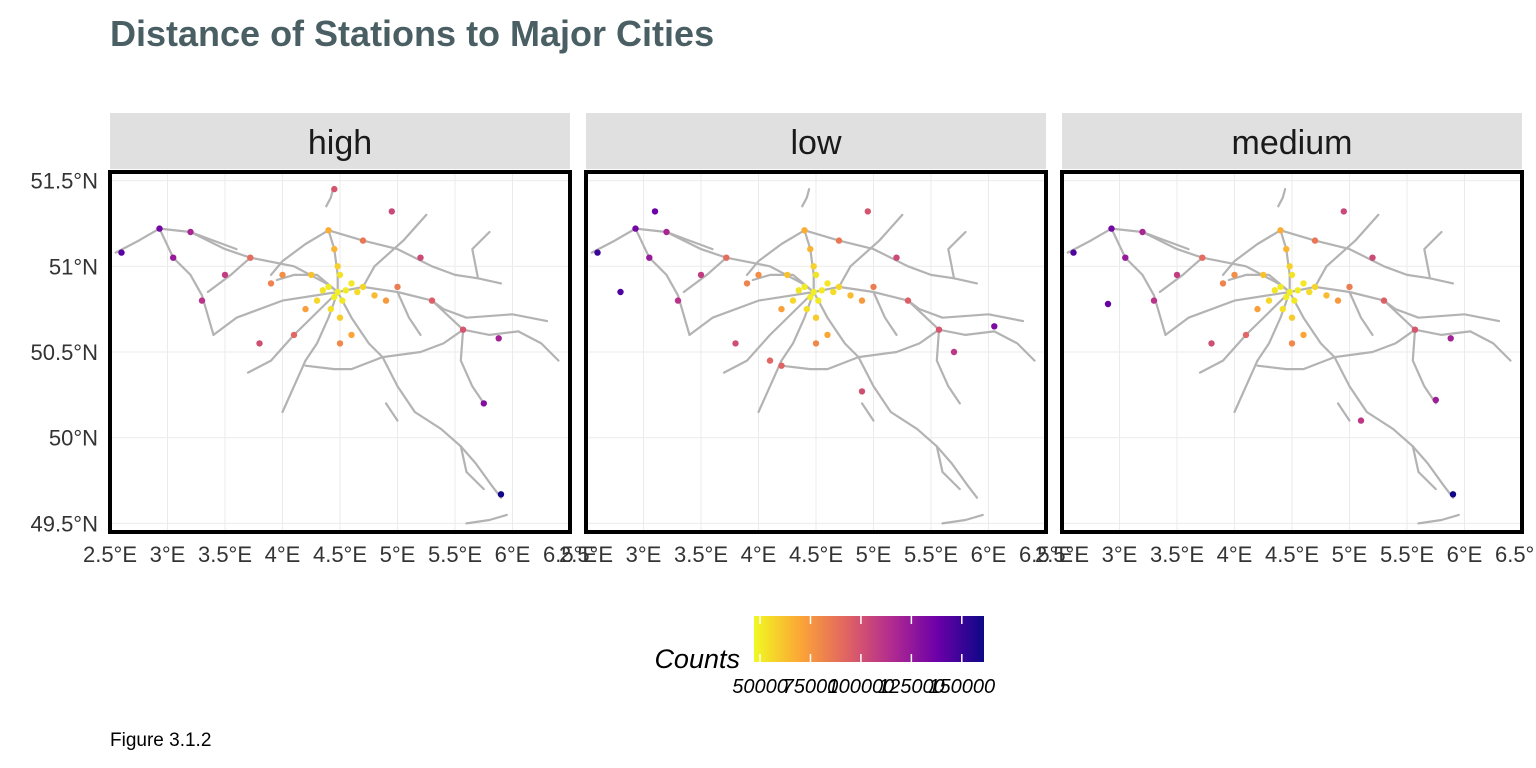 The image size is (1536, 768). Describe the element at coordinates (412, 33) in the screenshot. I see `chart-title: Distance of Stations to Major Cities` at that location.